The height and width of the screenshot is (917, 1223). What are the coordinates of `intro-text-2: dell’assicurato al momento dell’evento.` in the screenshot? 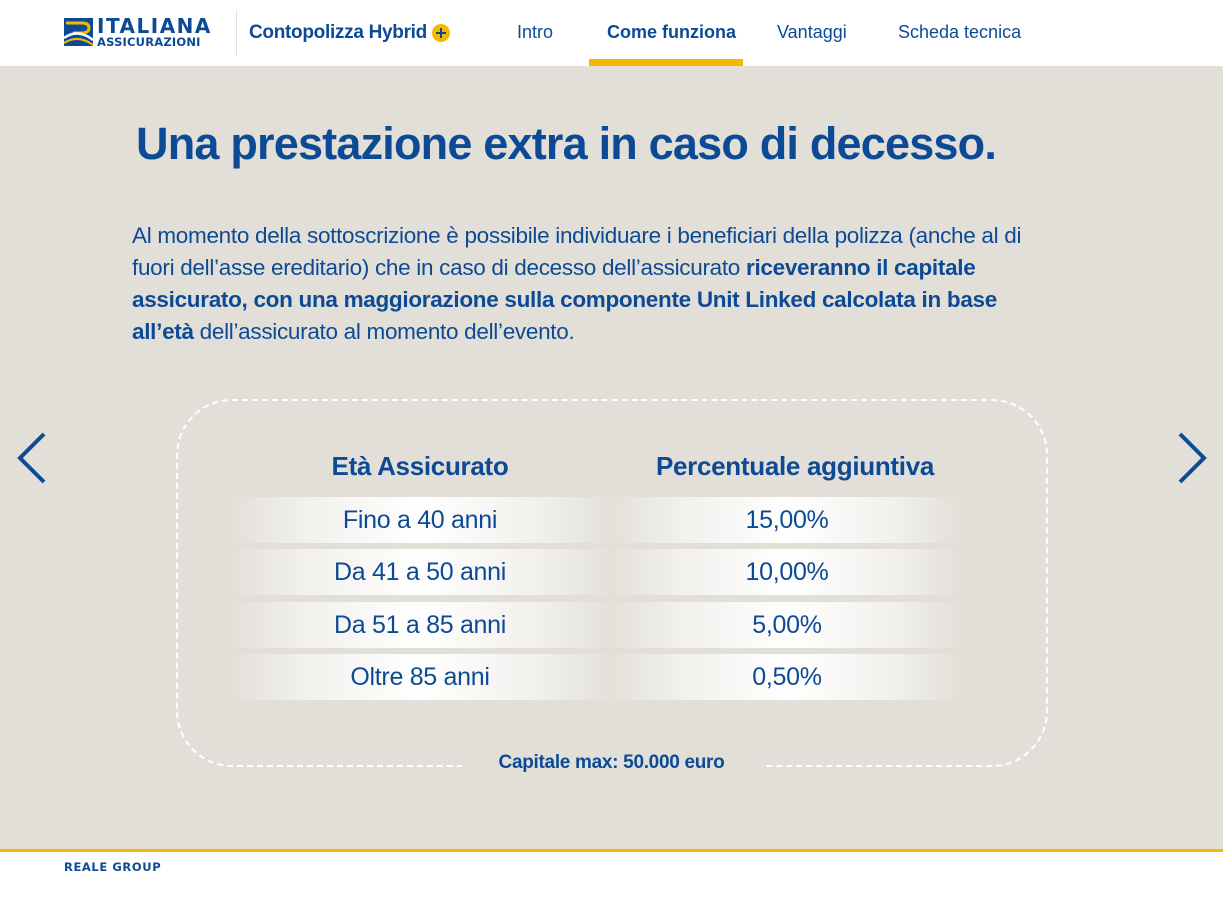 It's located at (384, 331).